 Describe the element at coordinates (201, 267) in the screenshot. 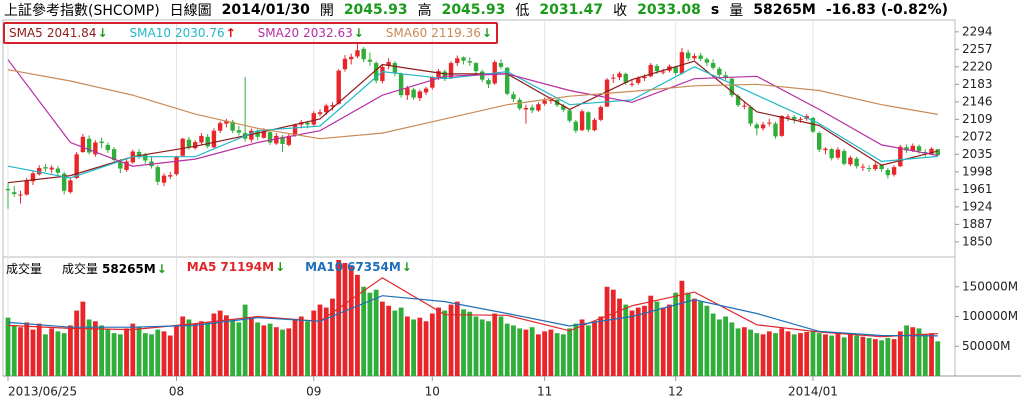

I see `legend-name: MA5` at that location.